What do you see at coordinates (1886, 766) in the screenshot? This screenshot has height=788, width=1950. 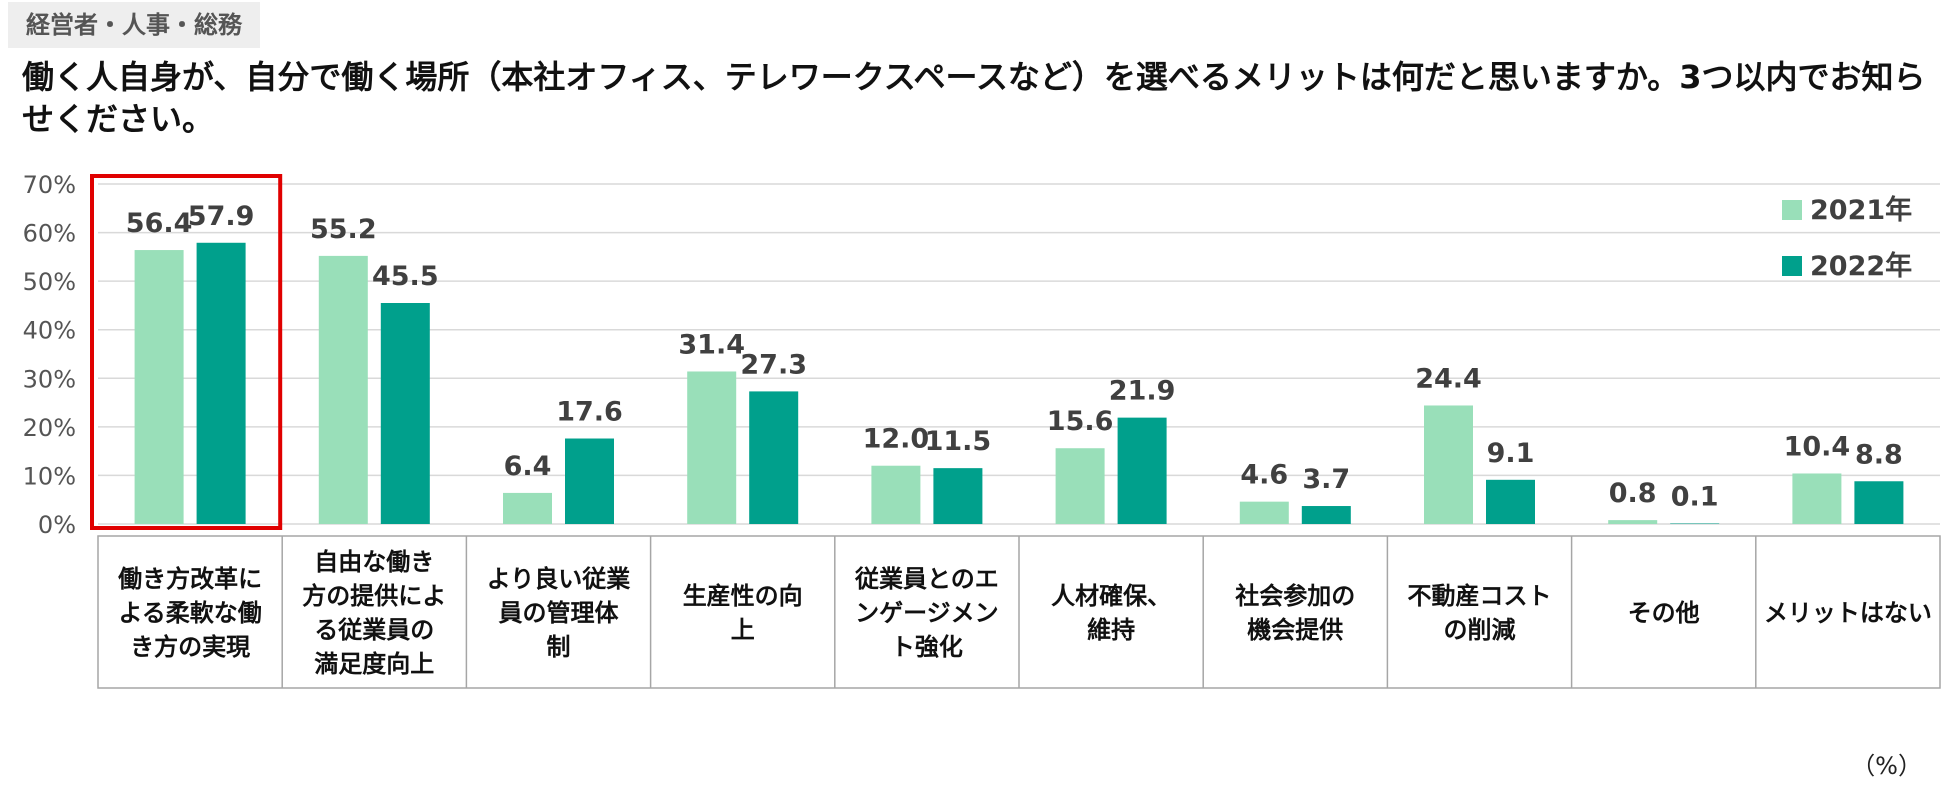 I see `unit-label: （%）` at bounding box center [1886, 766].